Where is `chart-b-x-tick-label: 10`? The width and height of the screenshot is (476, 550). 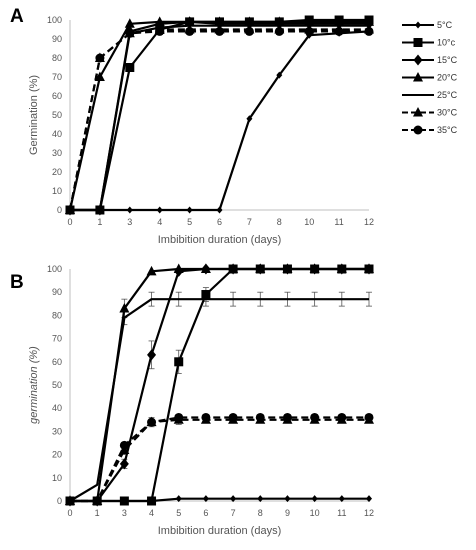
chart-b-x-tick-label: 10 is located at coordinates (315, 513).